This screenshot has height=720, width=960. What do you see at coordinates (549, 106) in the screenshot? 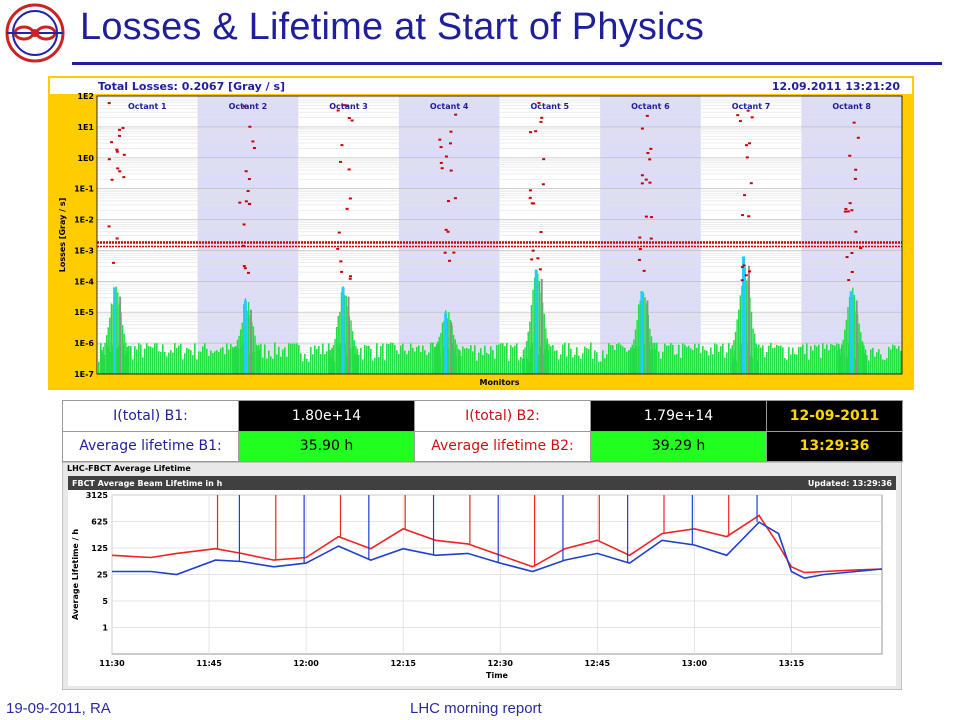
I see `octant-label: Octant 5` at bounding box center [549, 106].